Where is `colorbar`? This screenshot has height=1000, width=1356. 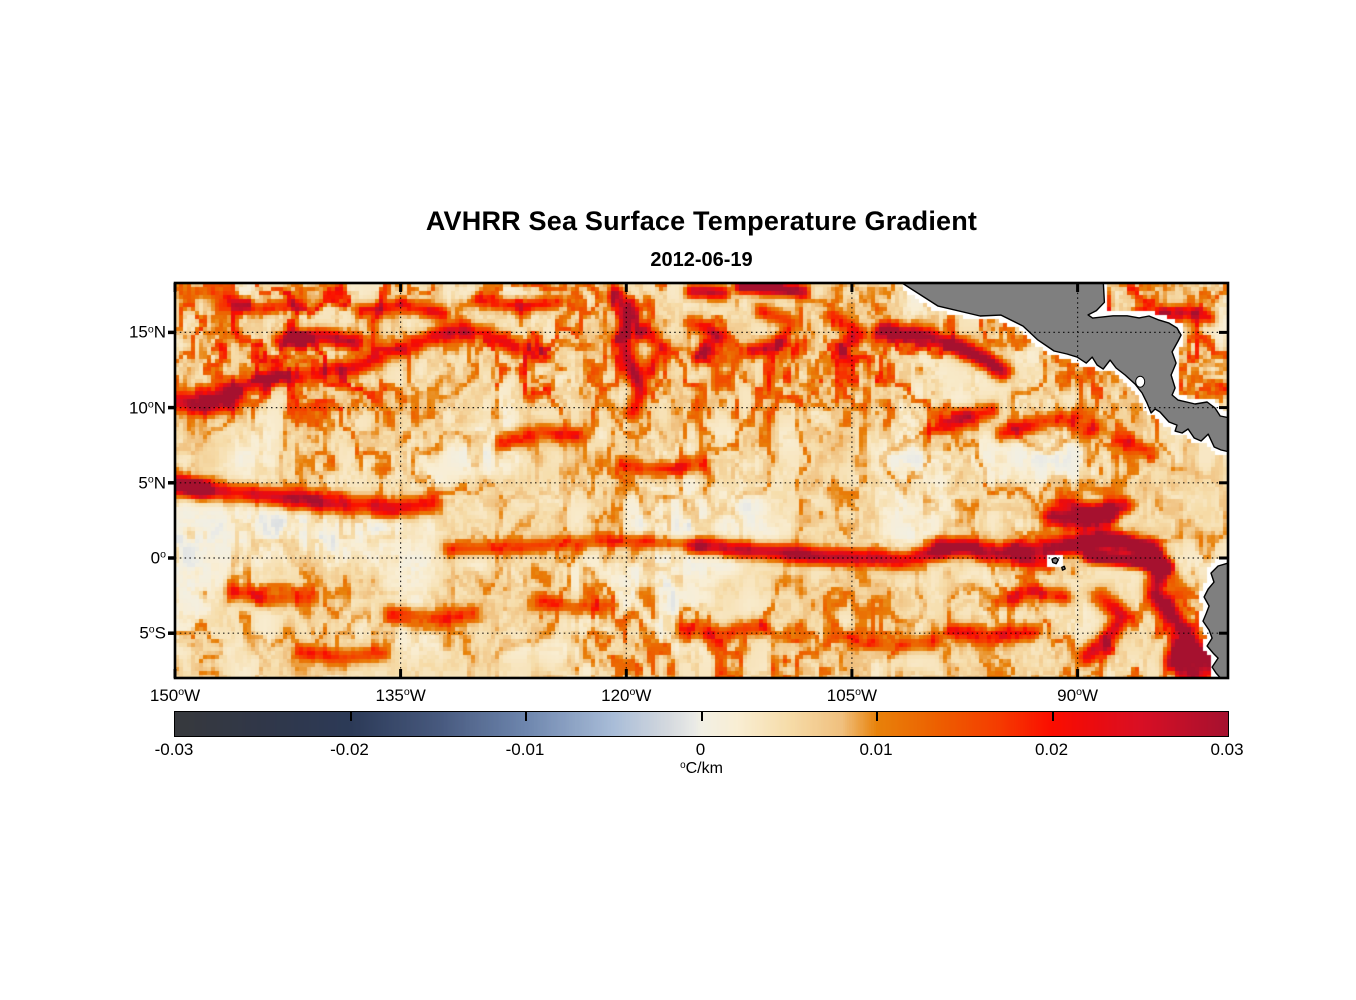 colorbar is located at coordinates (701, 724).